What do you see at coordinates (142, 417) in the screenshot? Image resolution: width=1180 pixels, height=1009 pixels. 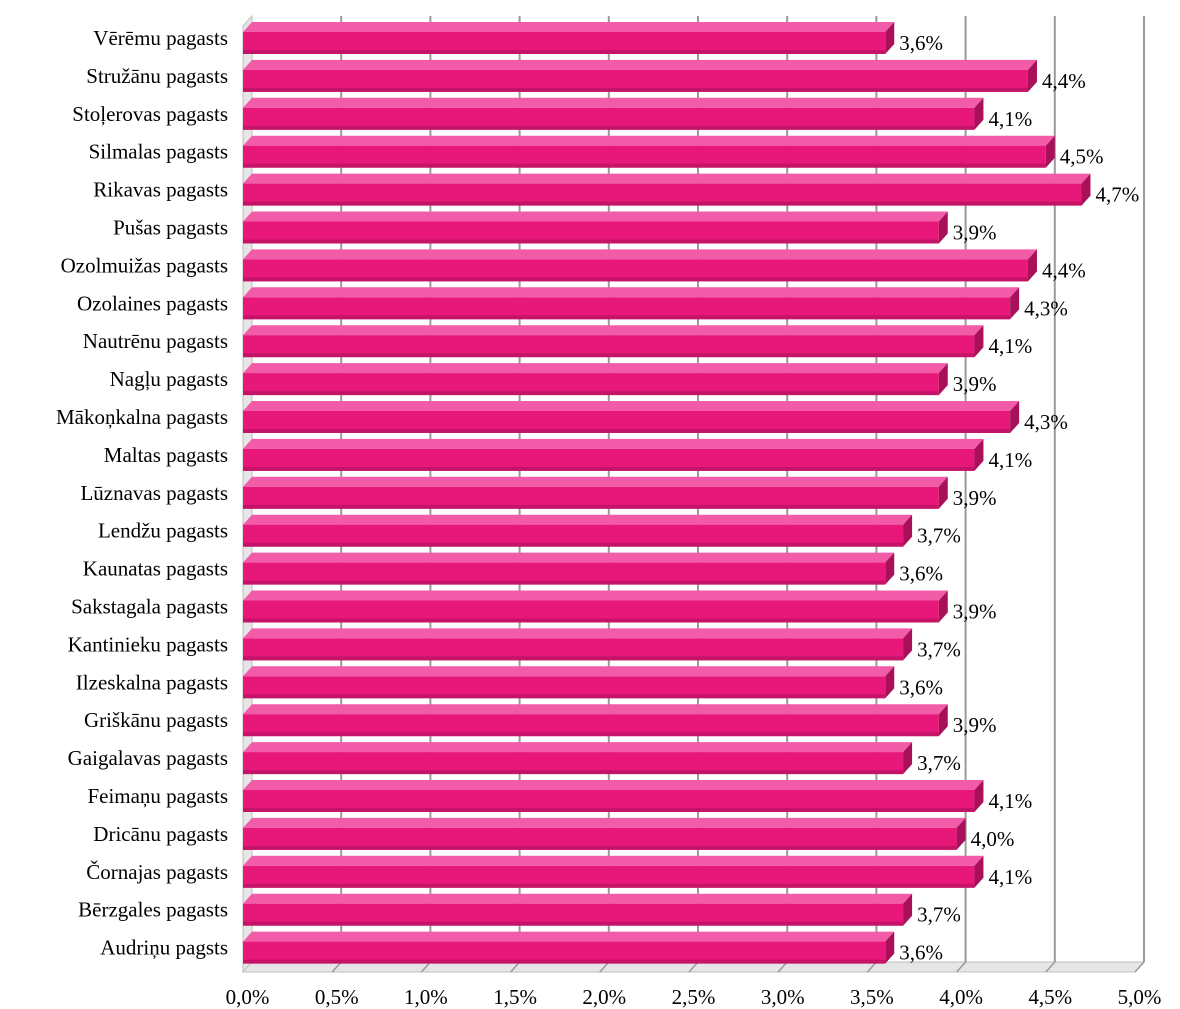 I see `category-label: Mākoņkalna pagasts` at bounding box center [142, 417].